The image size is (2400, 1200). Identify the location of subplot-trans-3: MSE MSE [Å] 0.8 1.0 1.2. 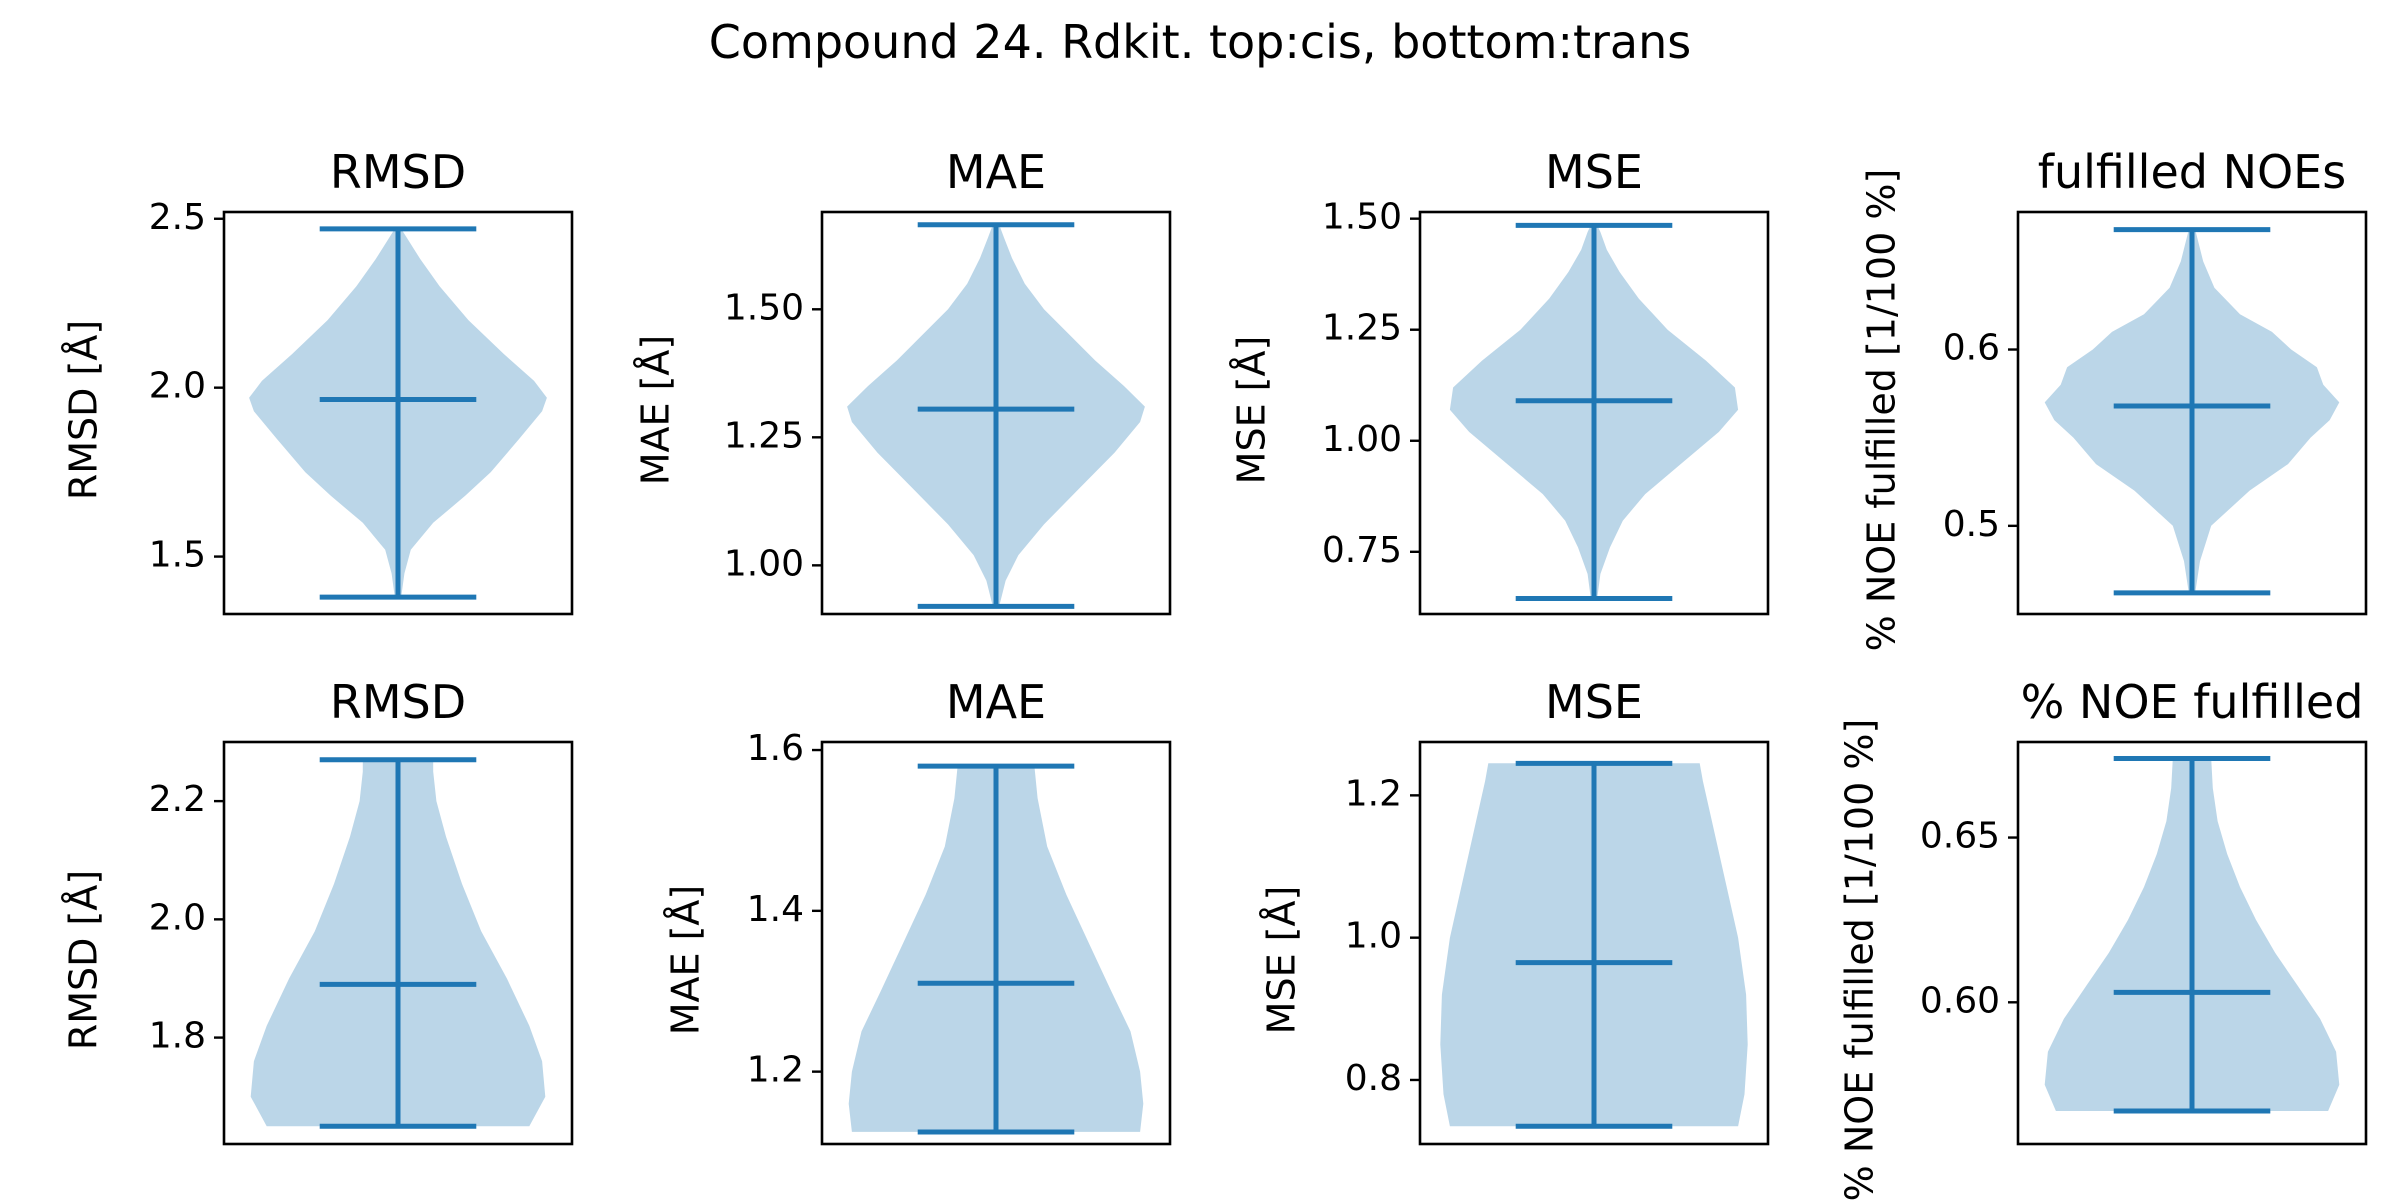
(1515, 910).